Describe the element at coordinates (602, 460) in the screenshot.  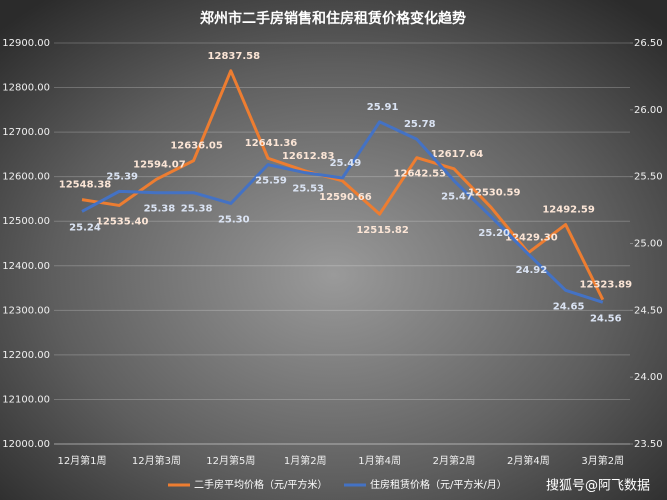
I see `x-tick-label: 3月第2周` at that location.